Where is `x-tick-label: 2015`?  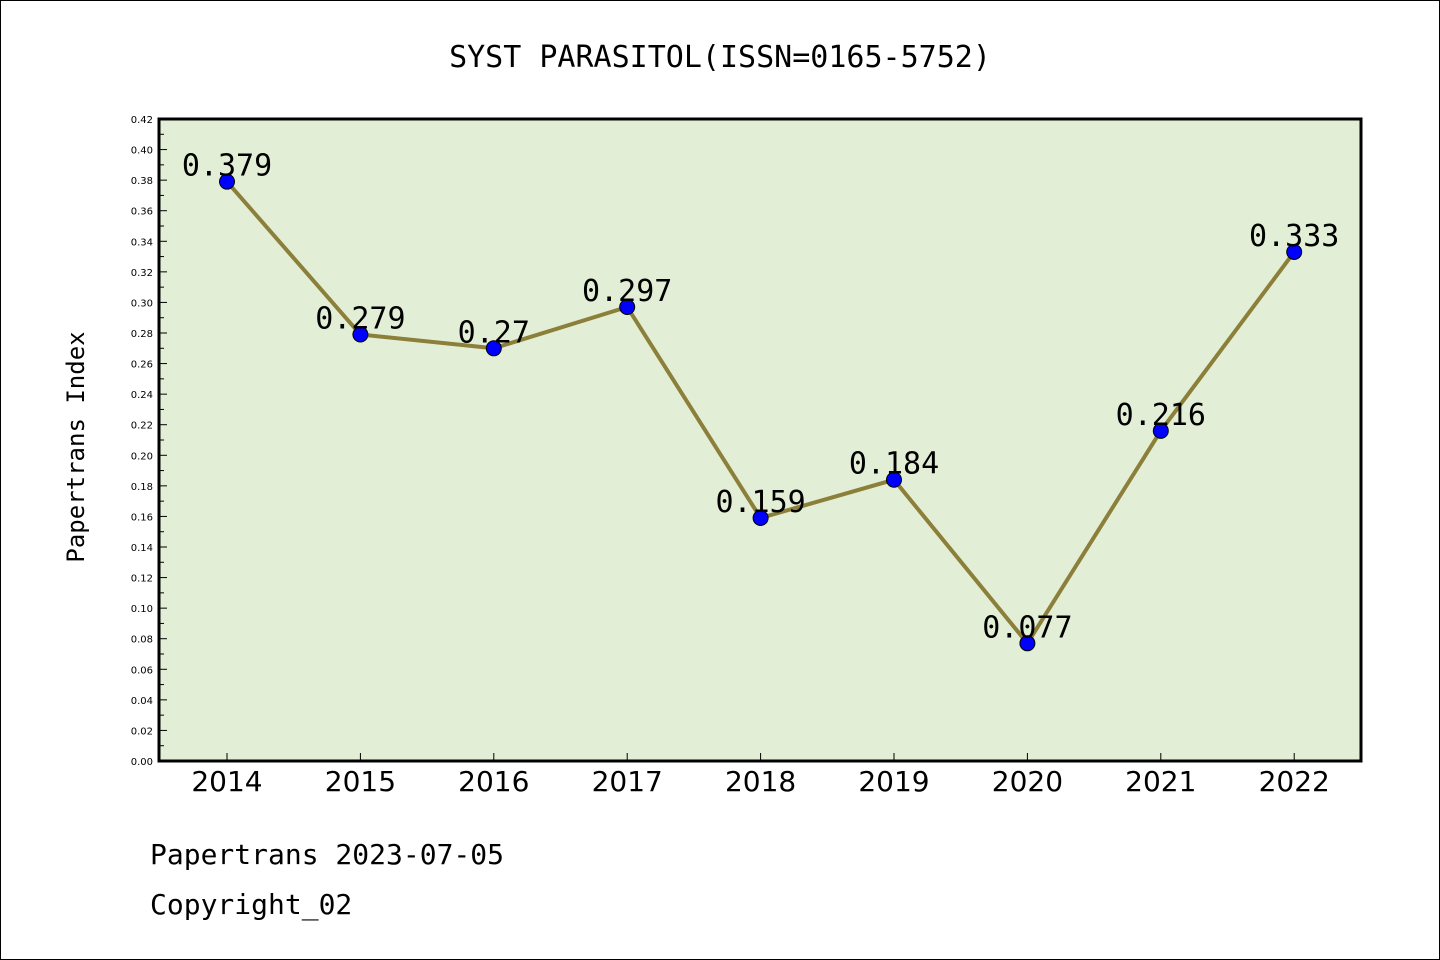 x-tick-label: 2015 is located at coordinates (360, 781).